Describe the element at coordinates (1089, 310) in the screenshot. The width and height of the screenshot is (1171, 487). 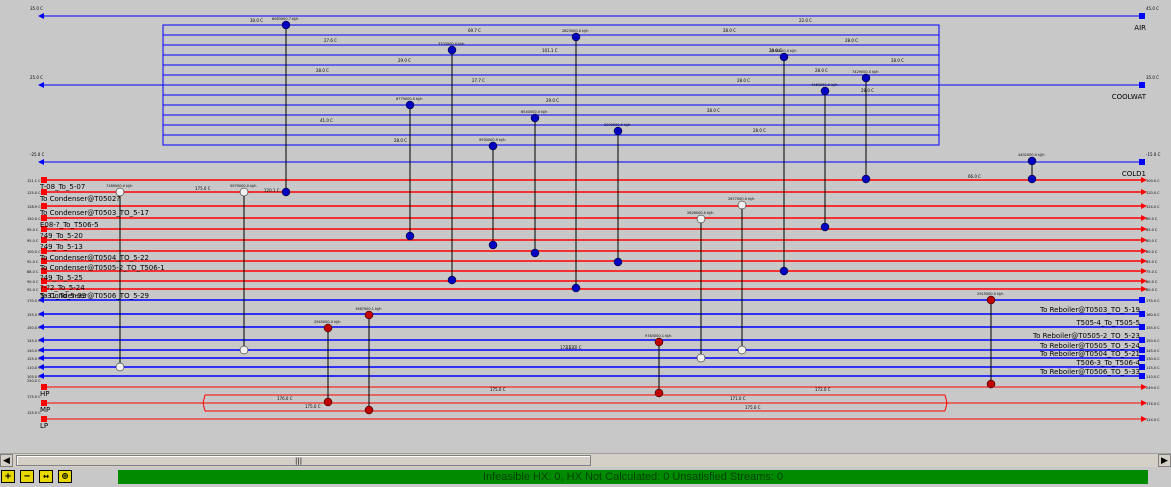
I see `cold-stream-name: To Reboiler@T0503_TO_5-19` at that location.